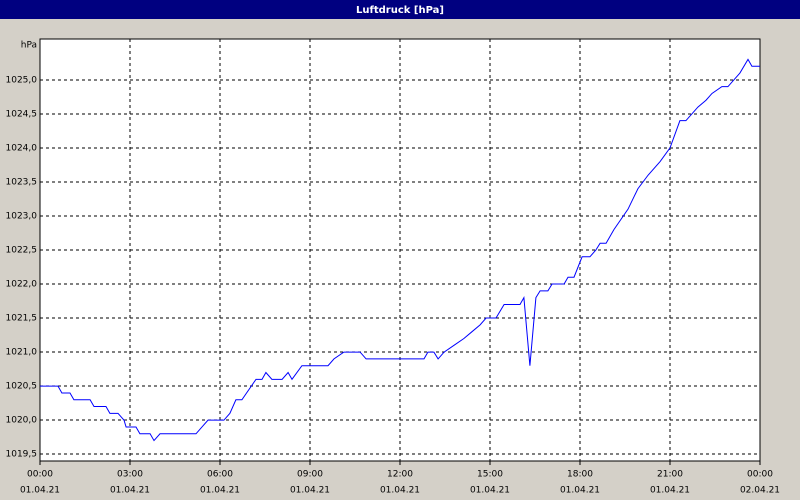 The height and width of the screenshot is (500, 800). I want to click on y-tick-label: 1024,0, so click(22, 148).